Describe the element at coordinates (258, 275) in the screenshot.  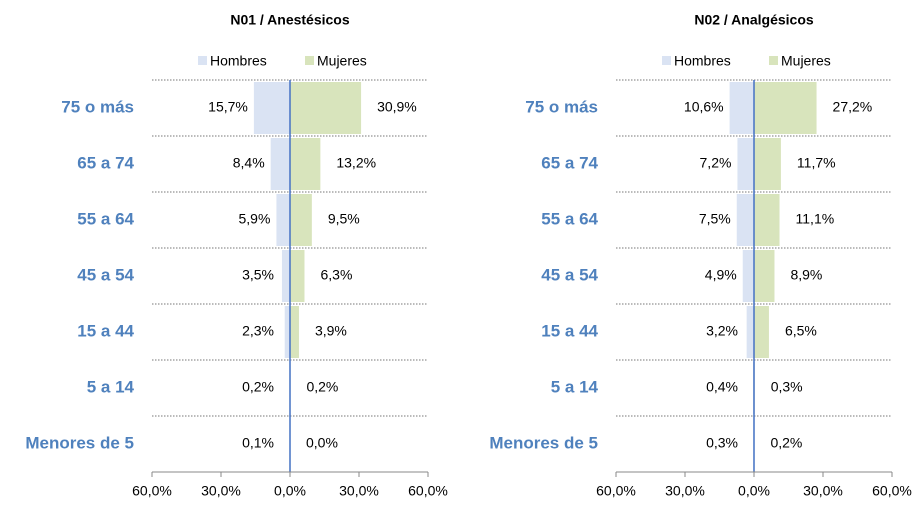
I see `value-label: 3,5%` at that location.